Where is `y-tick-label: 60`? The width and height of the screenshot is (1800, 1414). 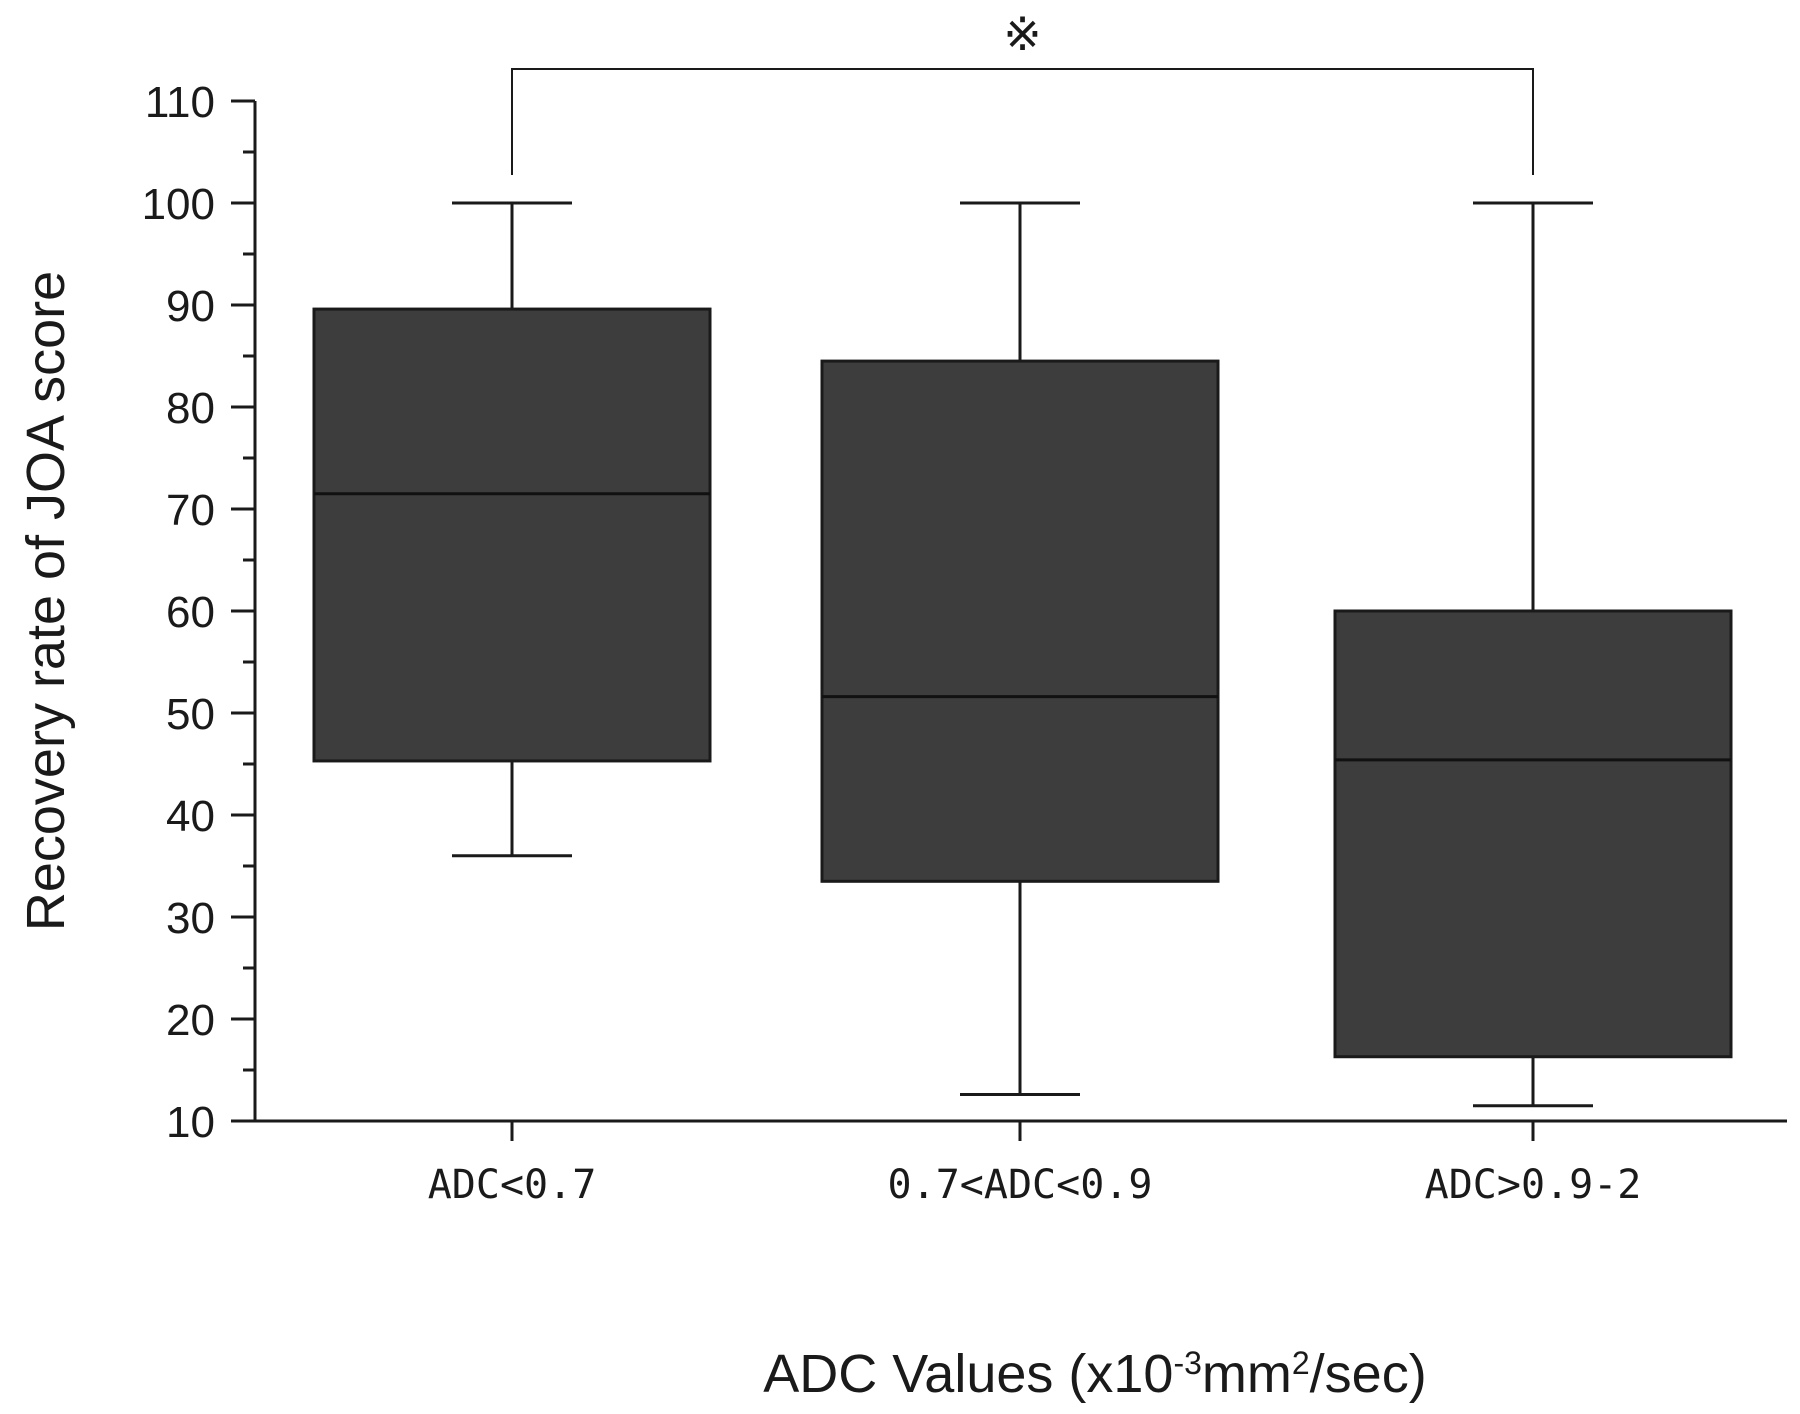 y-tick-label: 60 is located at coordinates (190, 612).